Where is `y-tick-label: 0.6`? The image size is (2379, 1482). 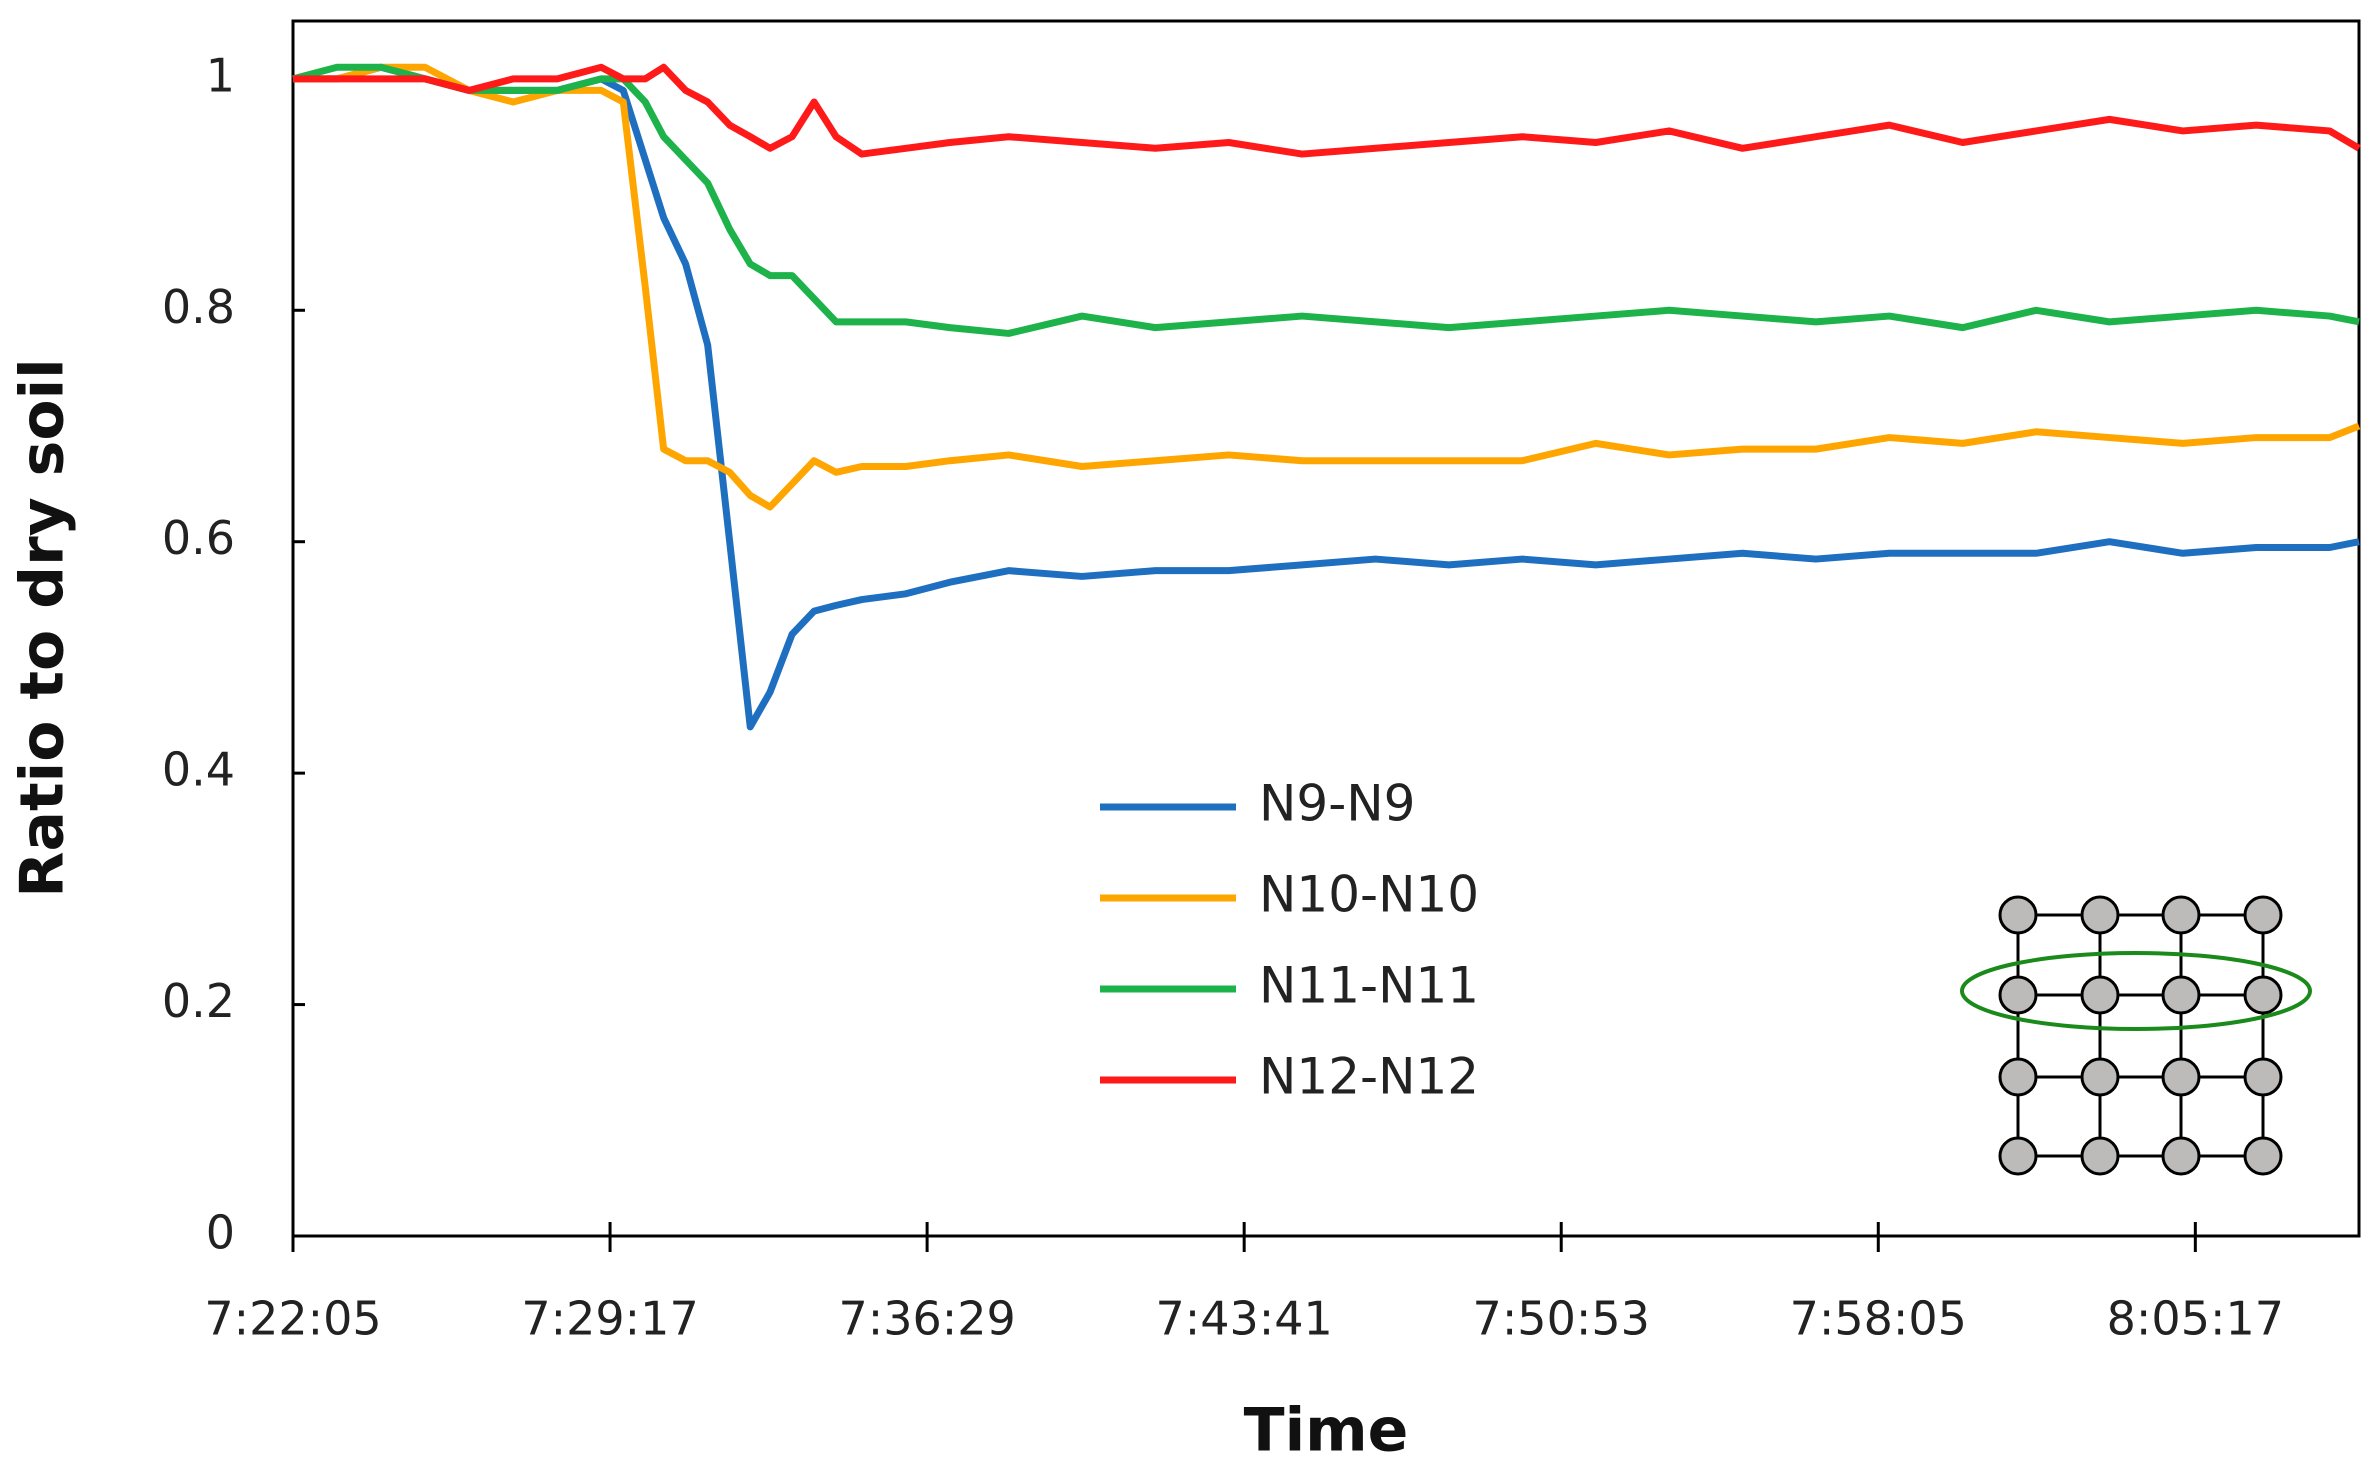
y-tick-label: 0.6 is located at coordinates (198, 538).